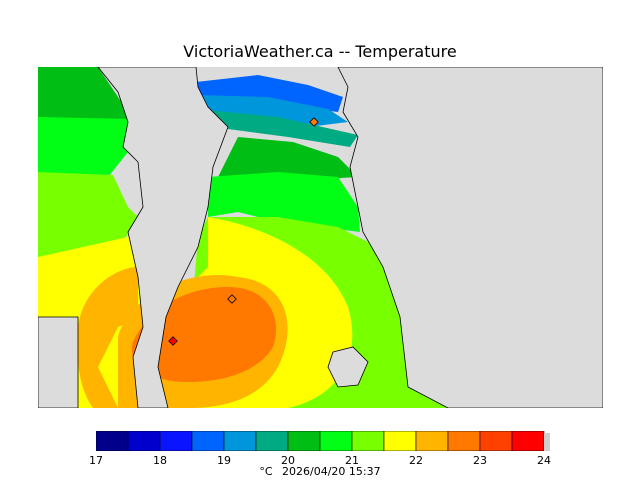 The image size is (640, 480). What do you see at coordinates (163, 237) in the screenshot?
I see `land-west-shore` at bounding box center [163, 237].